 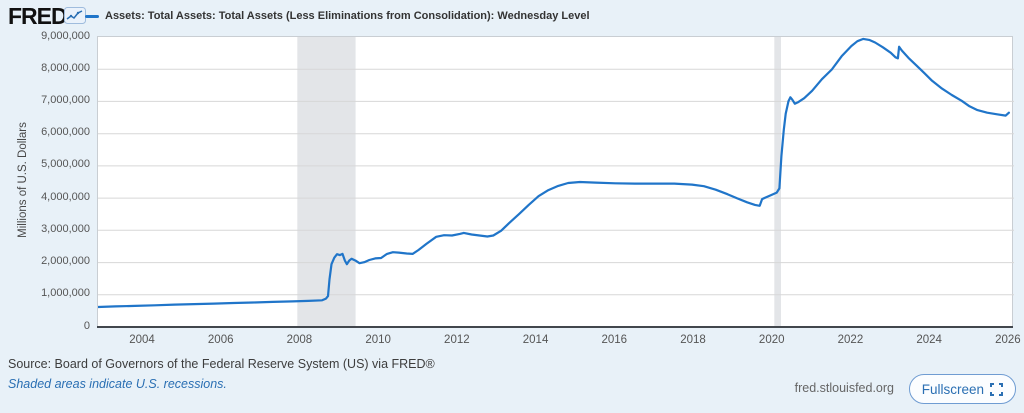 What do you see at coordinates (142, 340) in the screenshot?
I see `x-tick-label: 2004` at bounding box center [142, 340].